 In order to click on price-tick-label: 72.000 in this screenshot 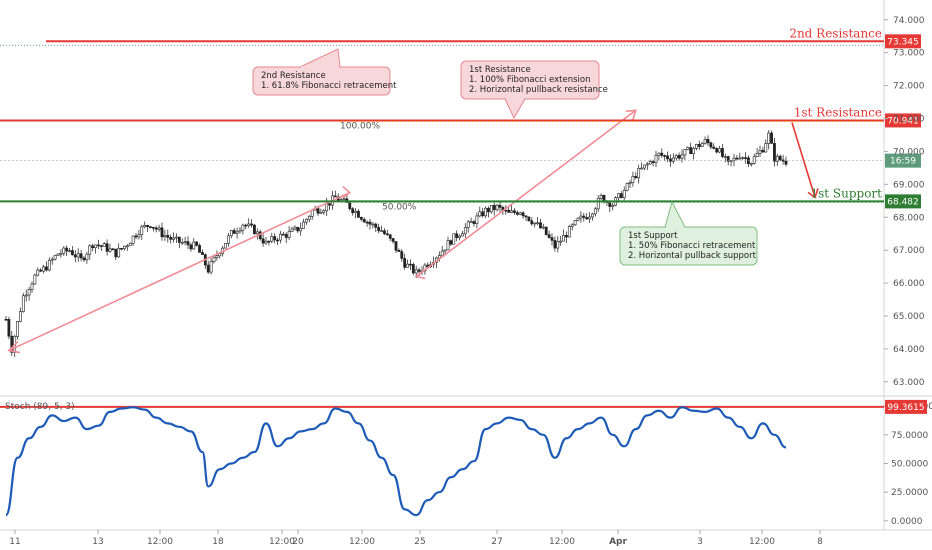, I will do `click(909, 87)`.